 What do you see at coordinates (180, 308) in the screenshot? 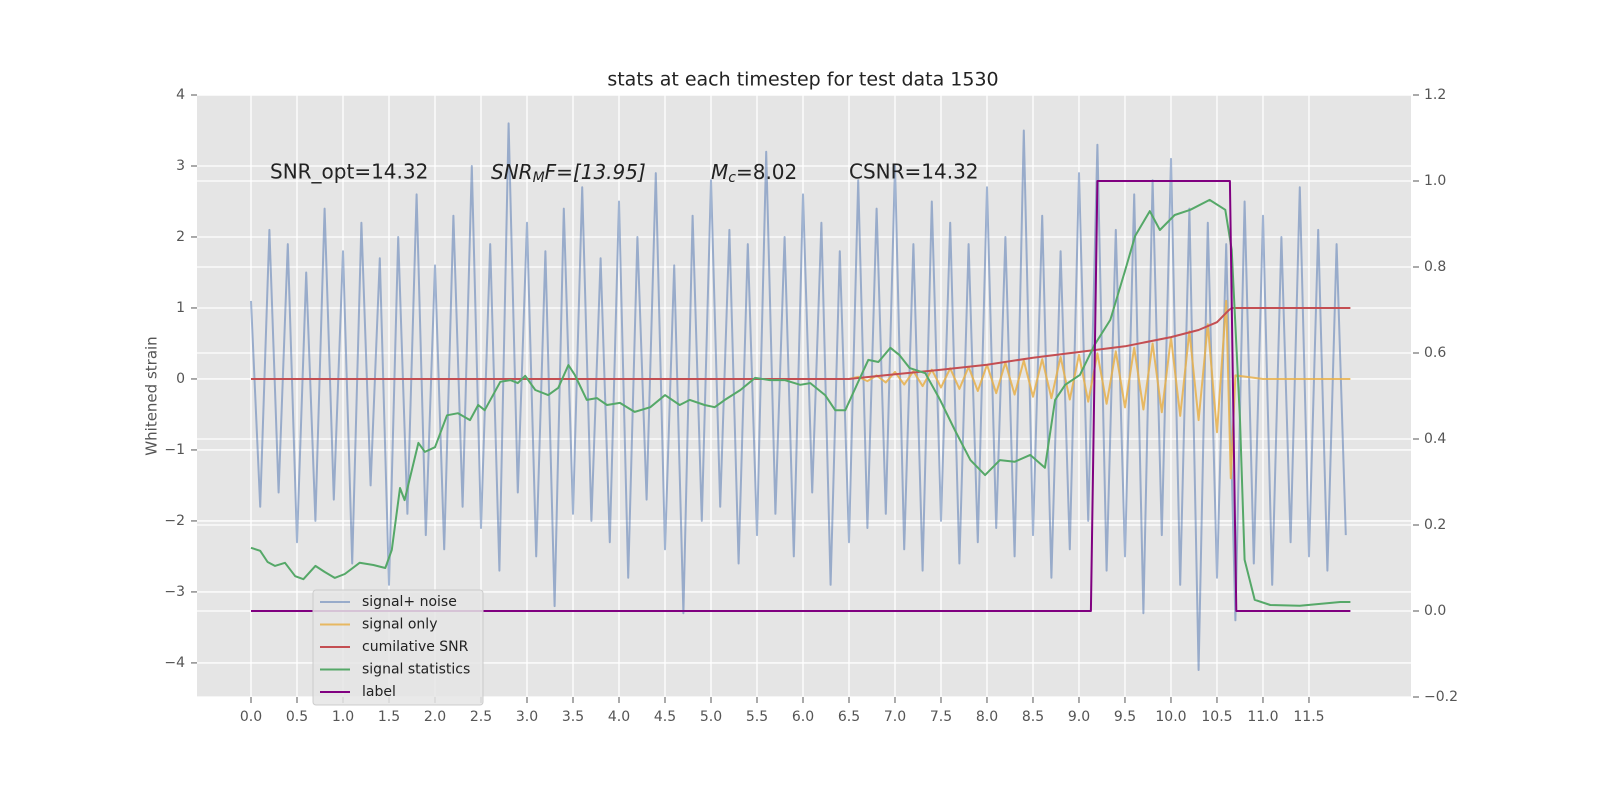
I see `y-tick-label: 1` at bounding box center [180, 308].